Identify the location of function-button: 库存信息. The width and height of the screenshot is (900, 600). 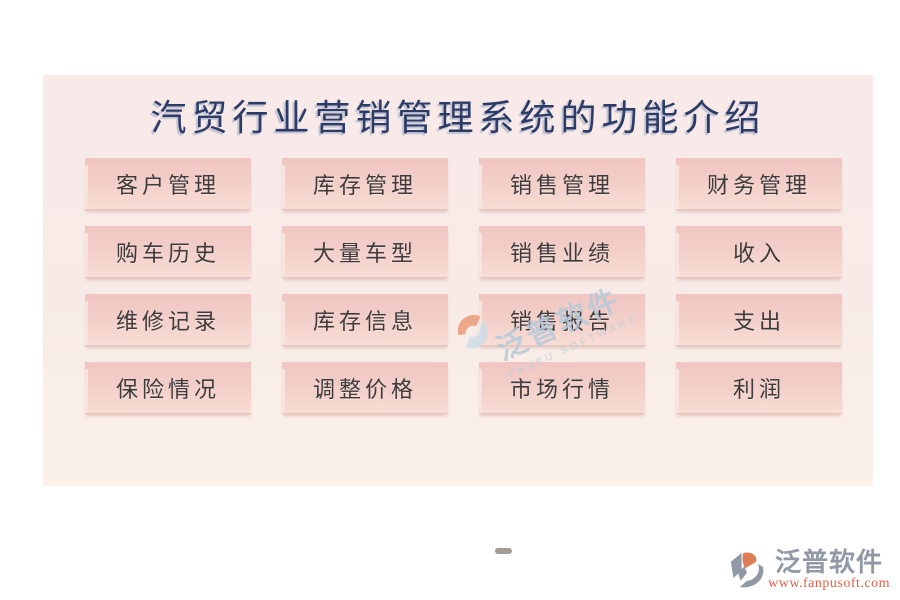
(365, 320).